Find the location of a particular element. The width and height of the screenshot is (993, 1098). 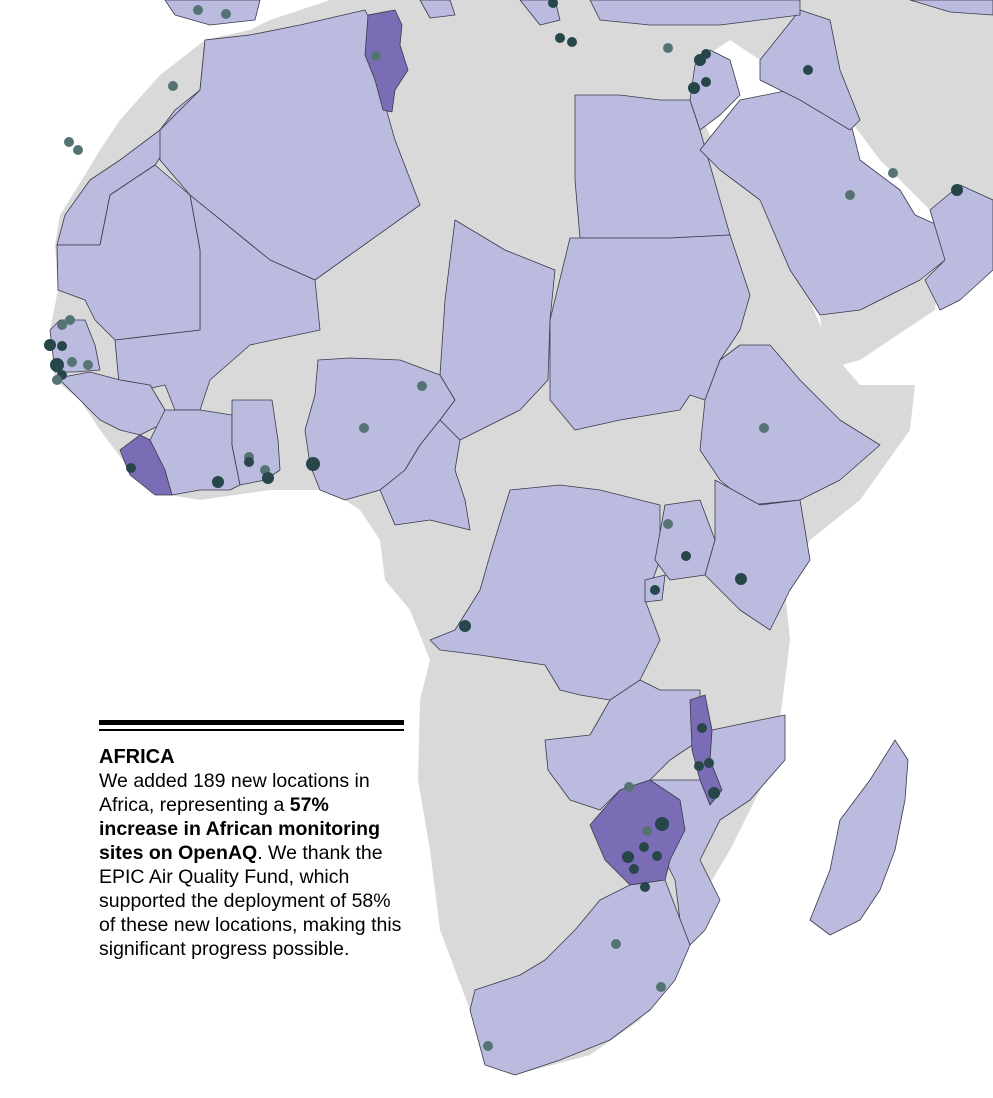

country-spain is located at coordinates (212, 13).